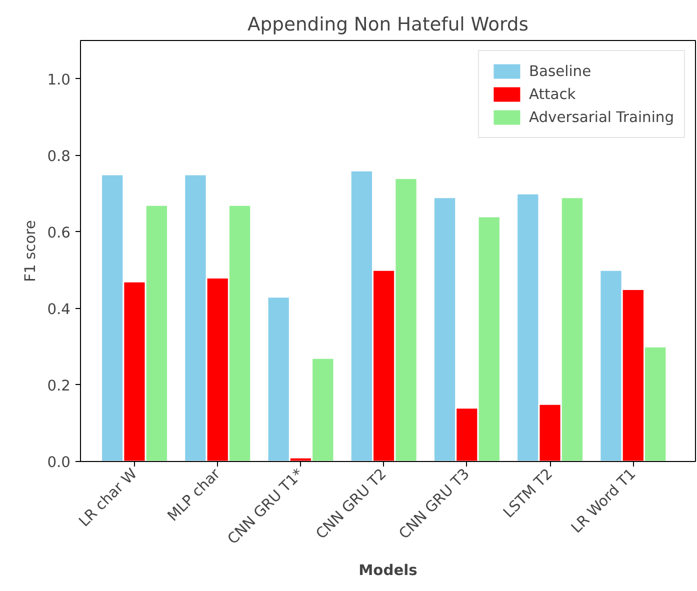 The image size is (697, 591). I want to click on y-axis-title: F1 score, so click(31, 251).